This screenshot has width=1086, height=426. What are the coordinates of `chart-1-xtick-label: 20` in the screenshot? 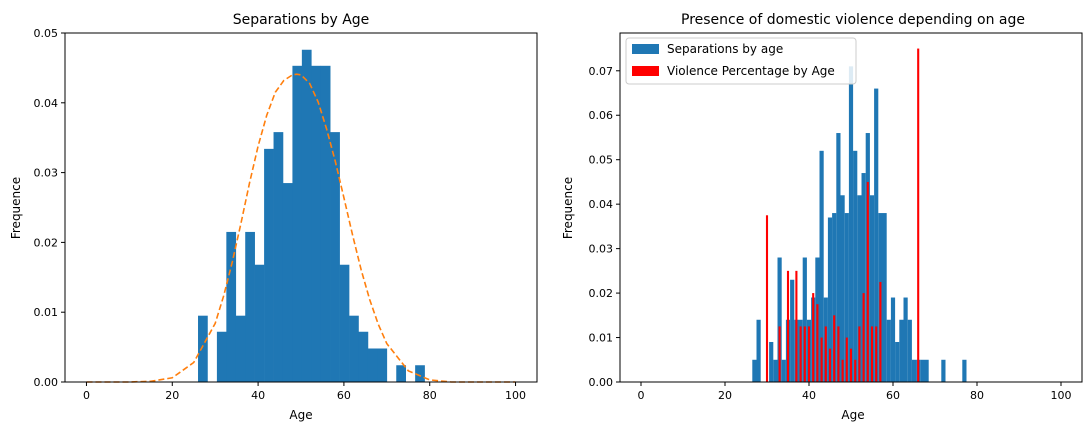 It's located at (172, 395).